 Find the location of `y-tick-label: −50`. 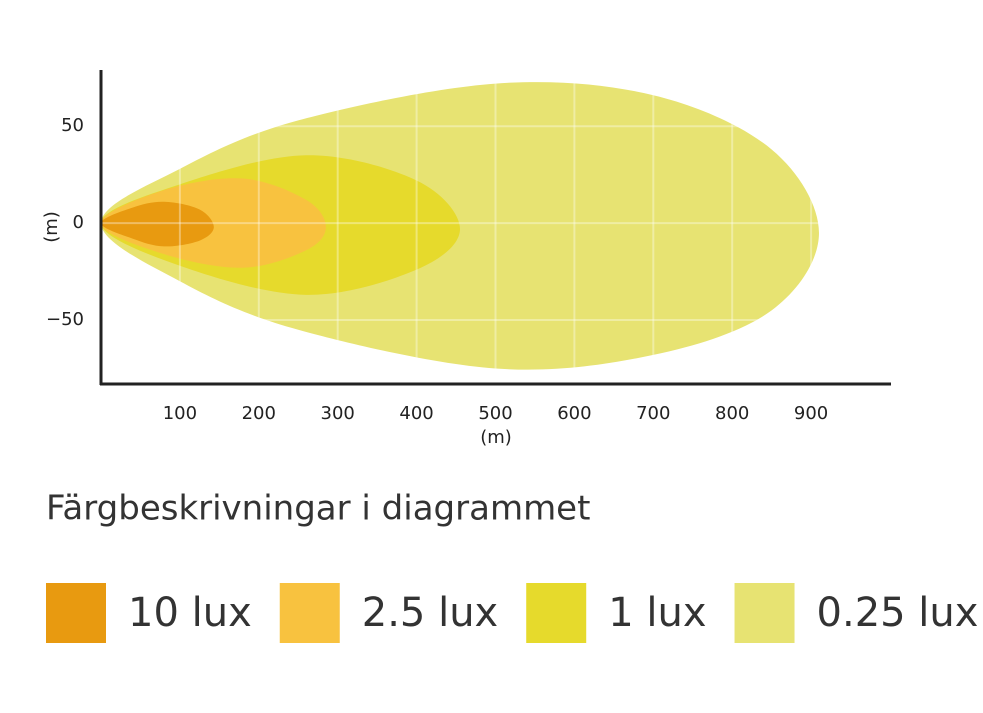

y-tick-label: −50 is located at coordinates (65, 319).